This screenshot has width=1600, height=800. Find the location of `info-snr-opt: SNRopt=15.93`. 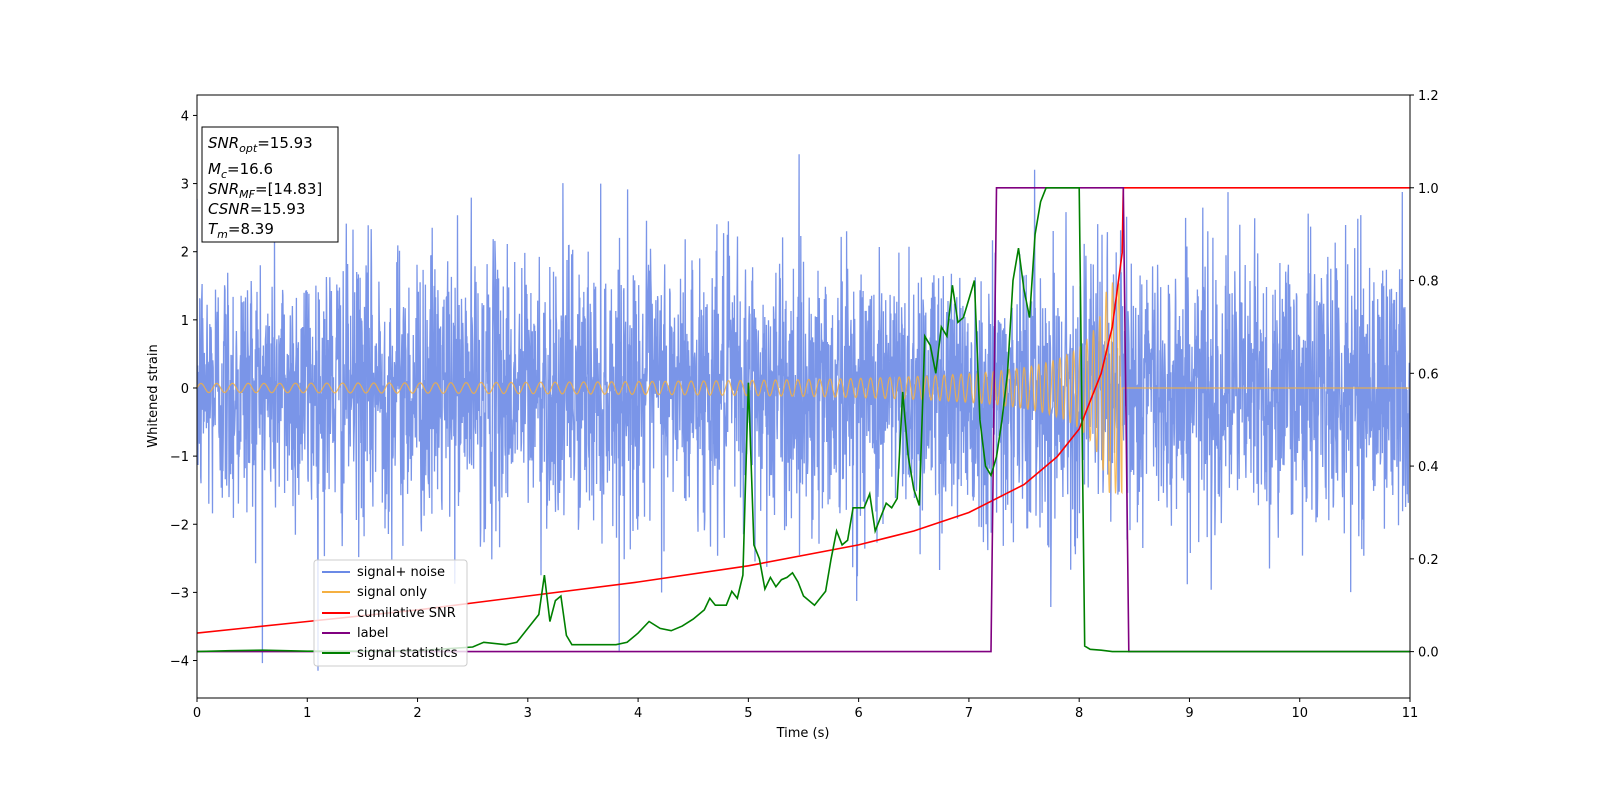

info-snr-opt: SNRopt=15.93 is located at coordinates (260, 144).